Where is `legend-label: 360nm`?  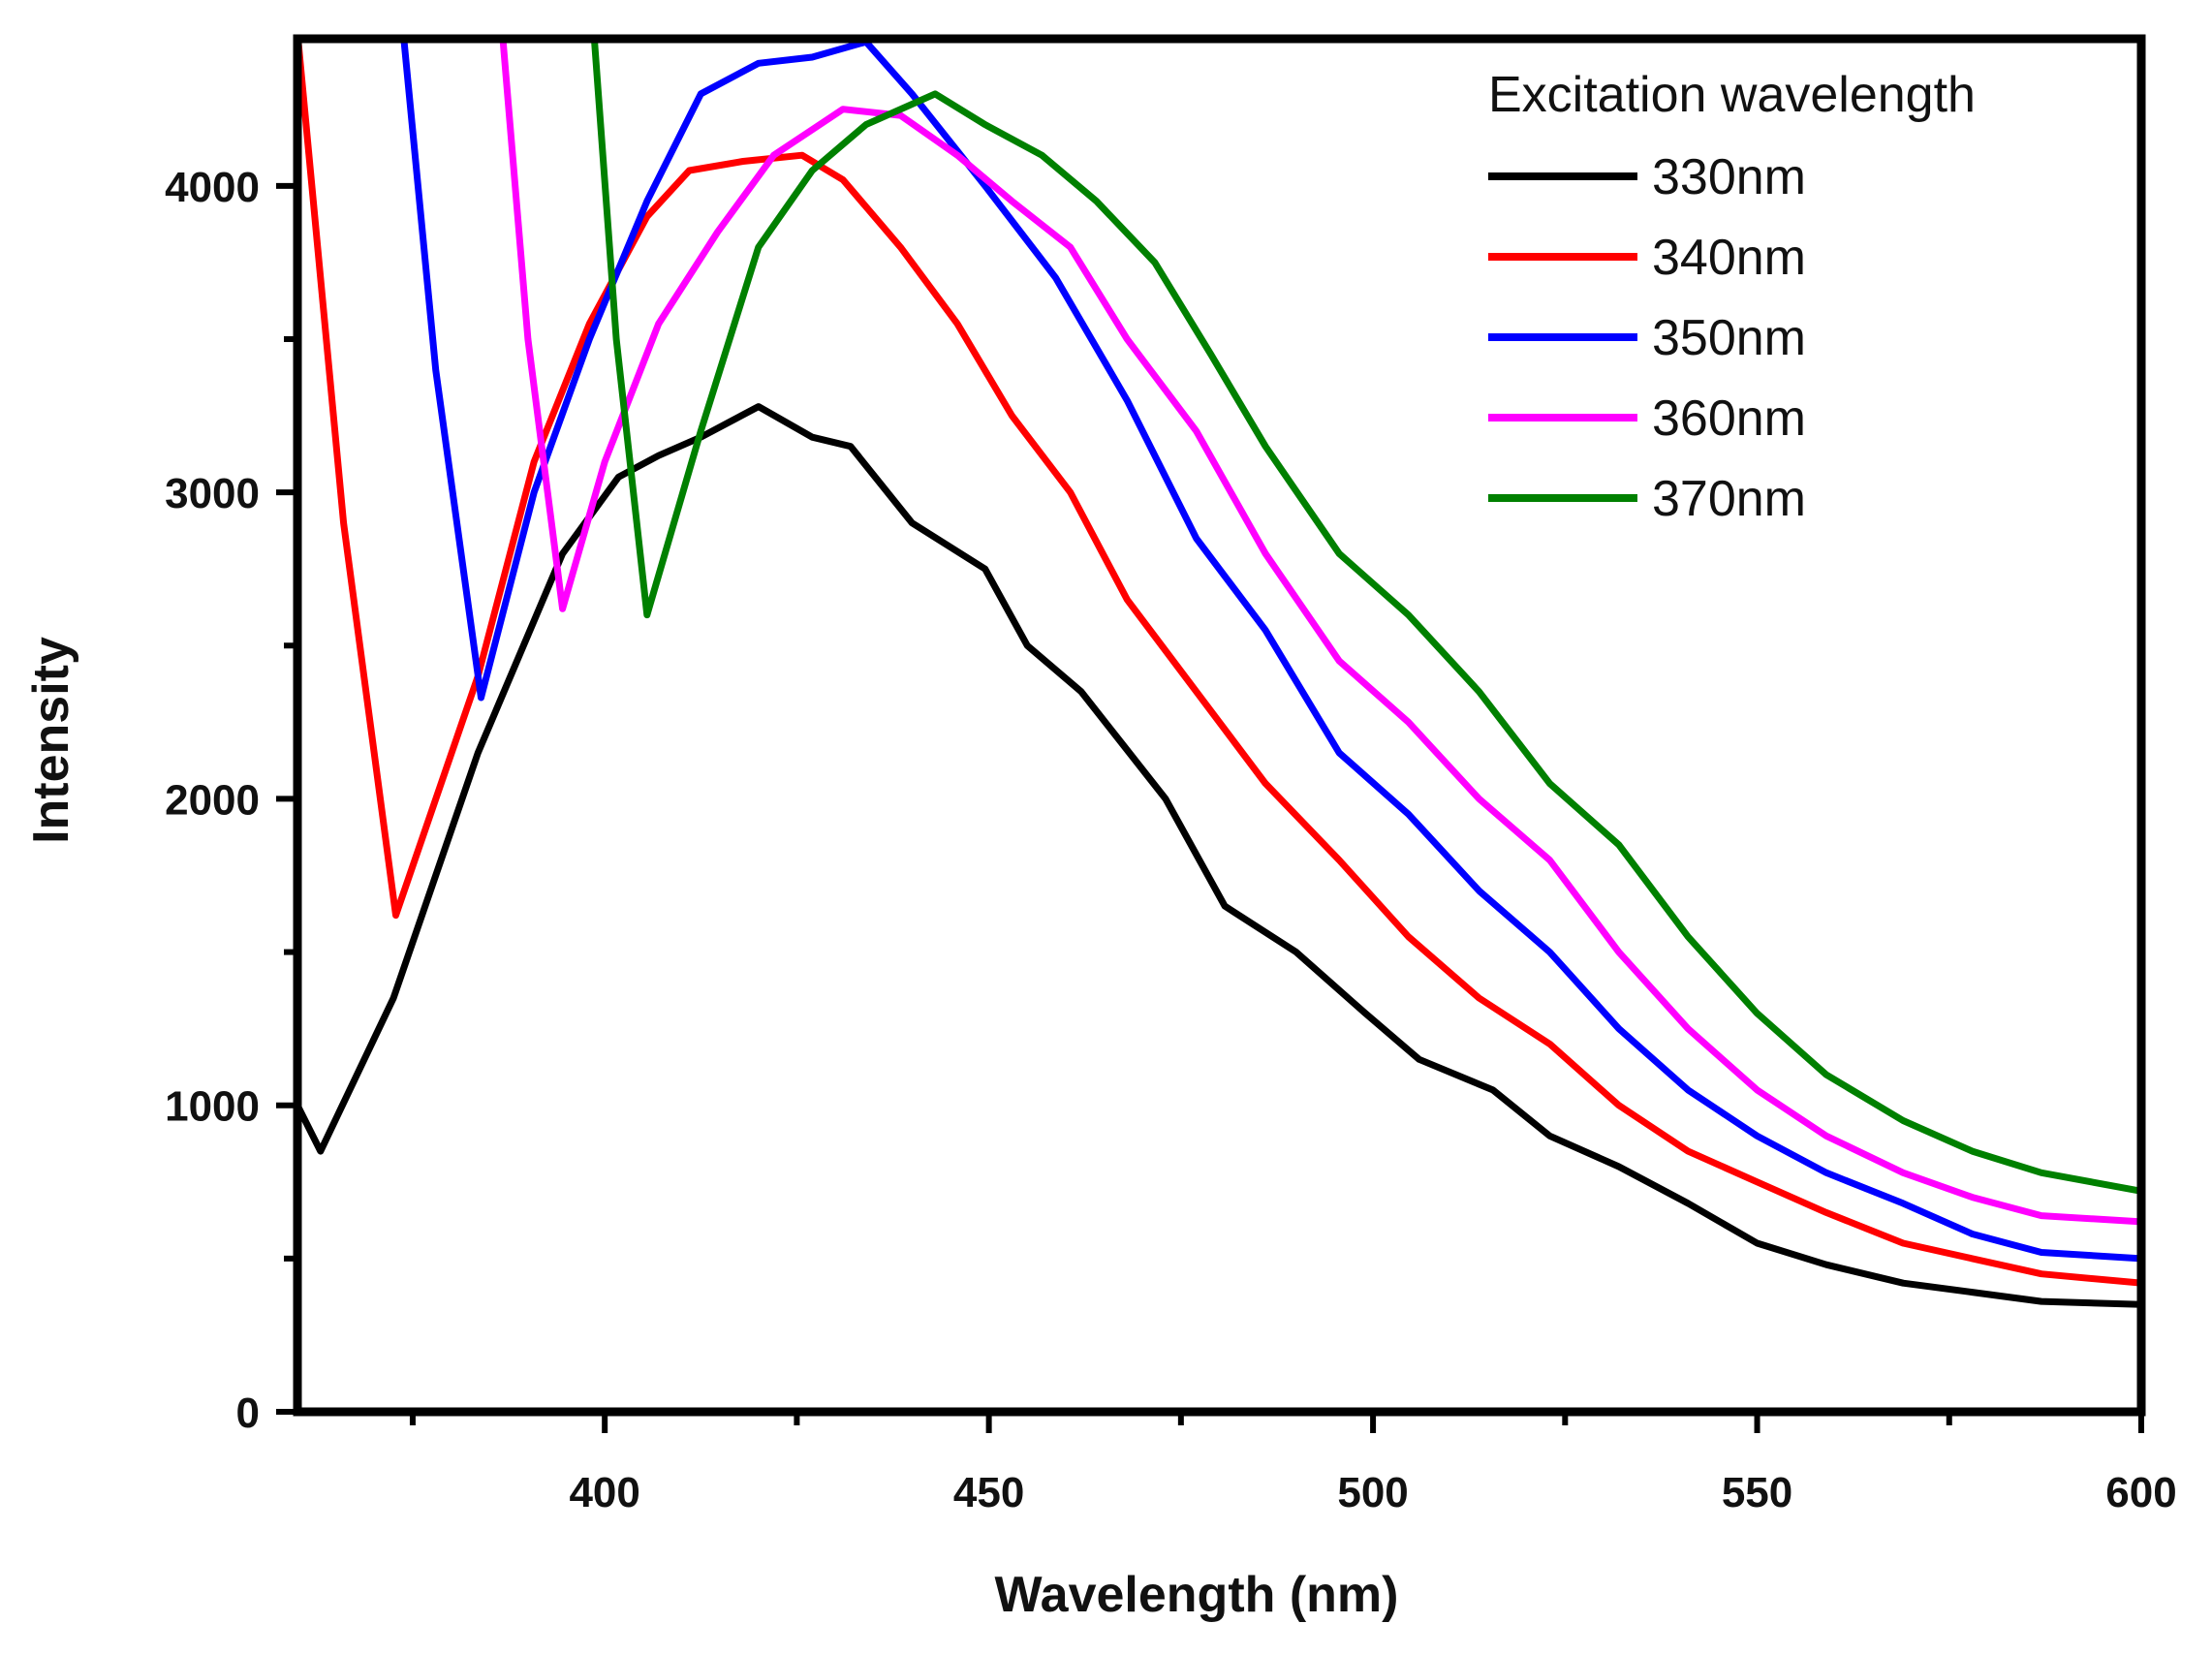
legend-label: 360nm is located at coordinates (1729, 418).